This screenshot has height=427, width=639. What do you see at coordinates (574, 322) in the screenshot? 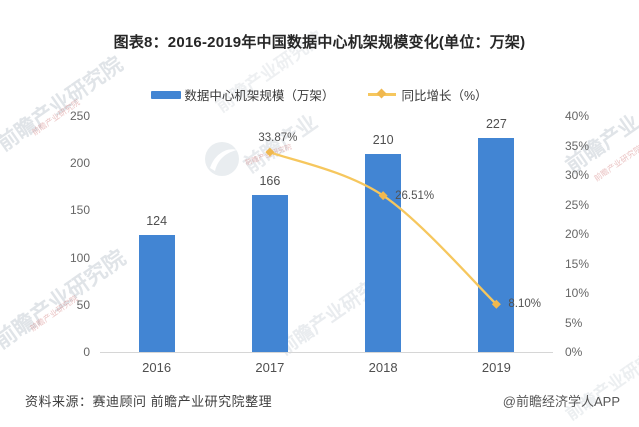
I see `right-axis-tick-5%: 5%` at bounding box center [574, 322].